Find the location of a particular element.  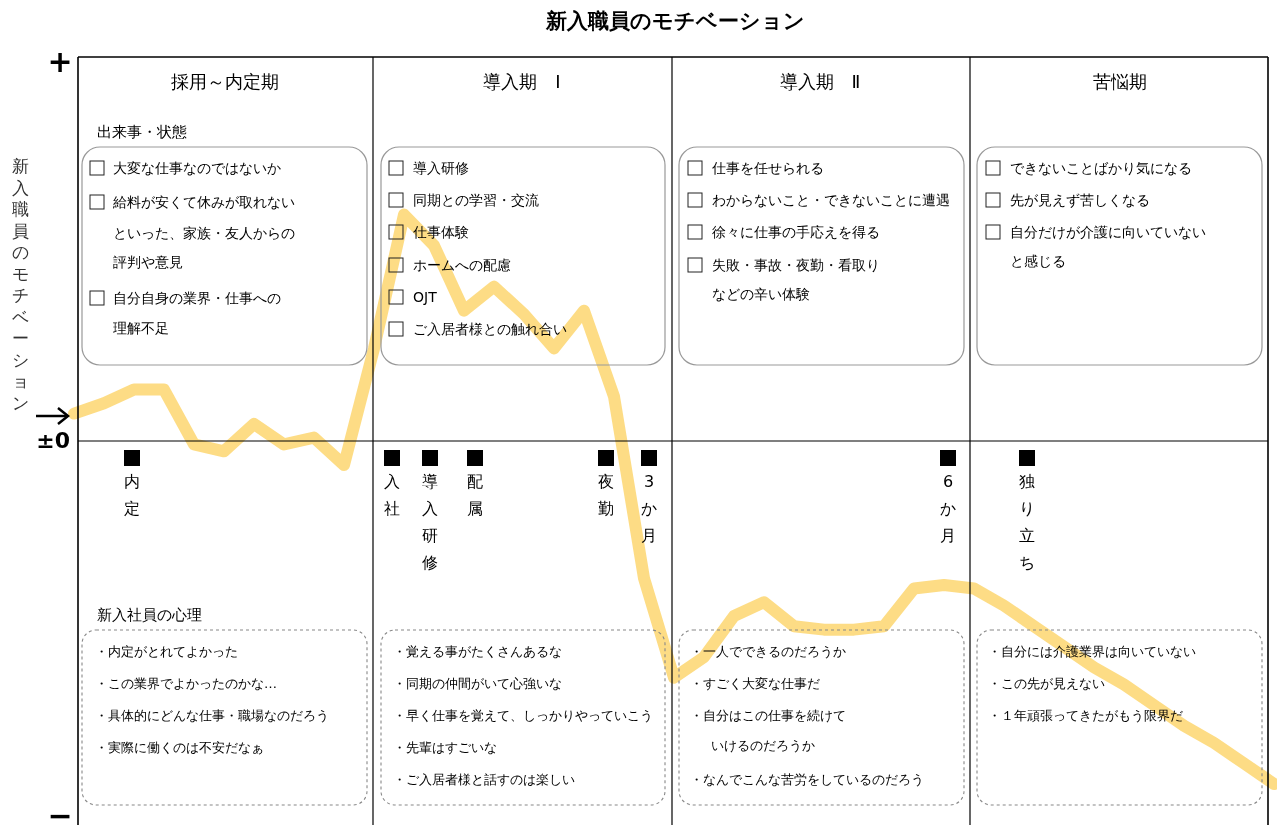

annotation: ・自分には介護業界は向いていない is located at coordinates (1092, 651).